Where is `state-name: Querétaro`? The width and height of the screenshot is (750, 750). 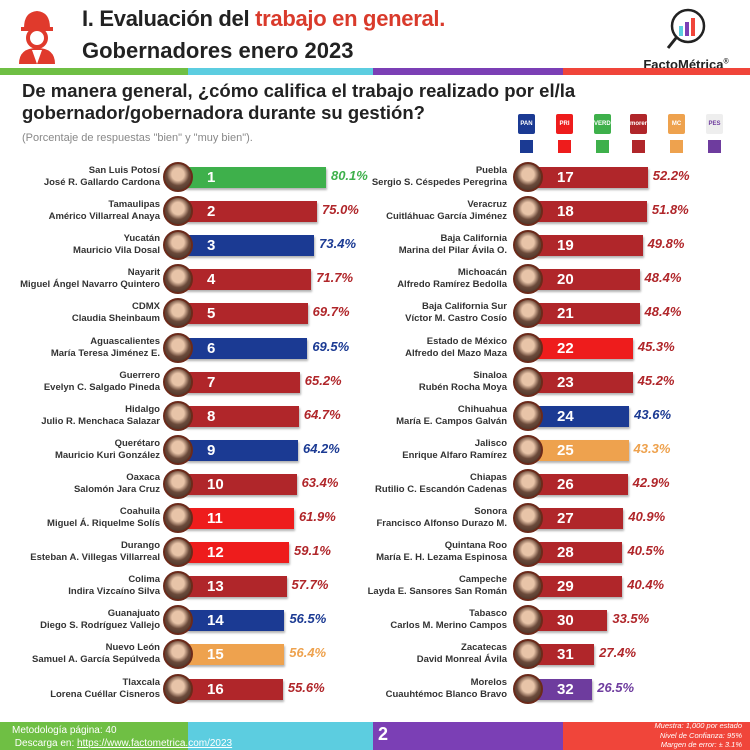
state-name: Querétaro is located at coordinates (137, 443).